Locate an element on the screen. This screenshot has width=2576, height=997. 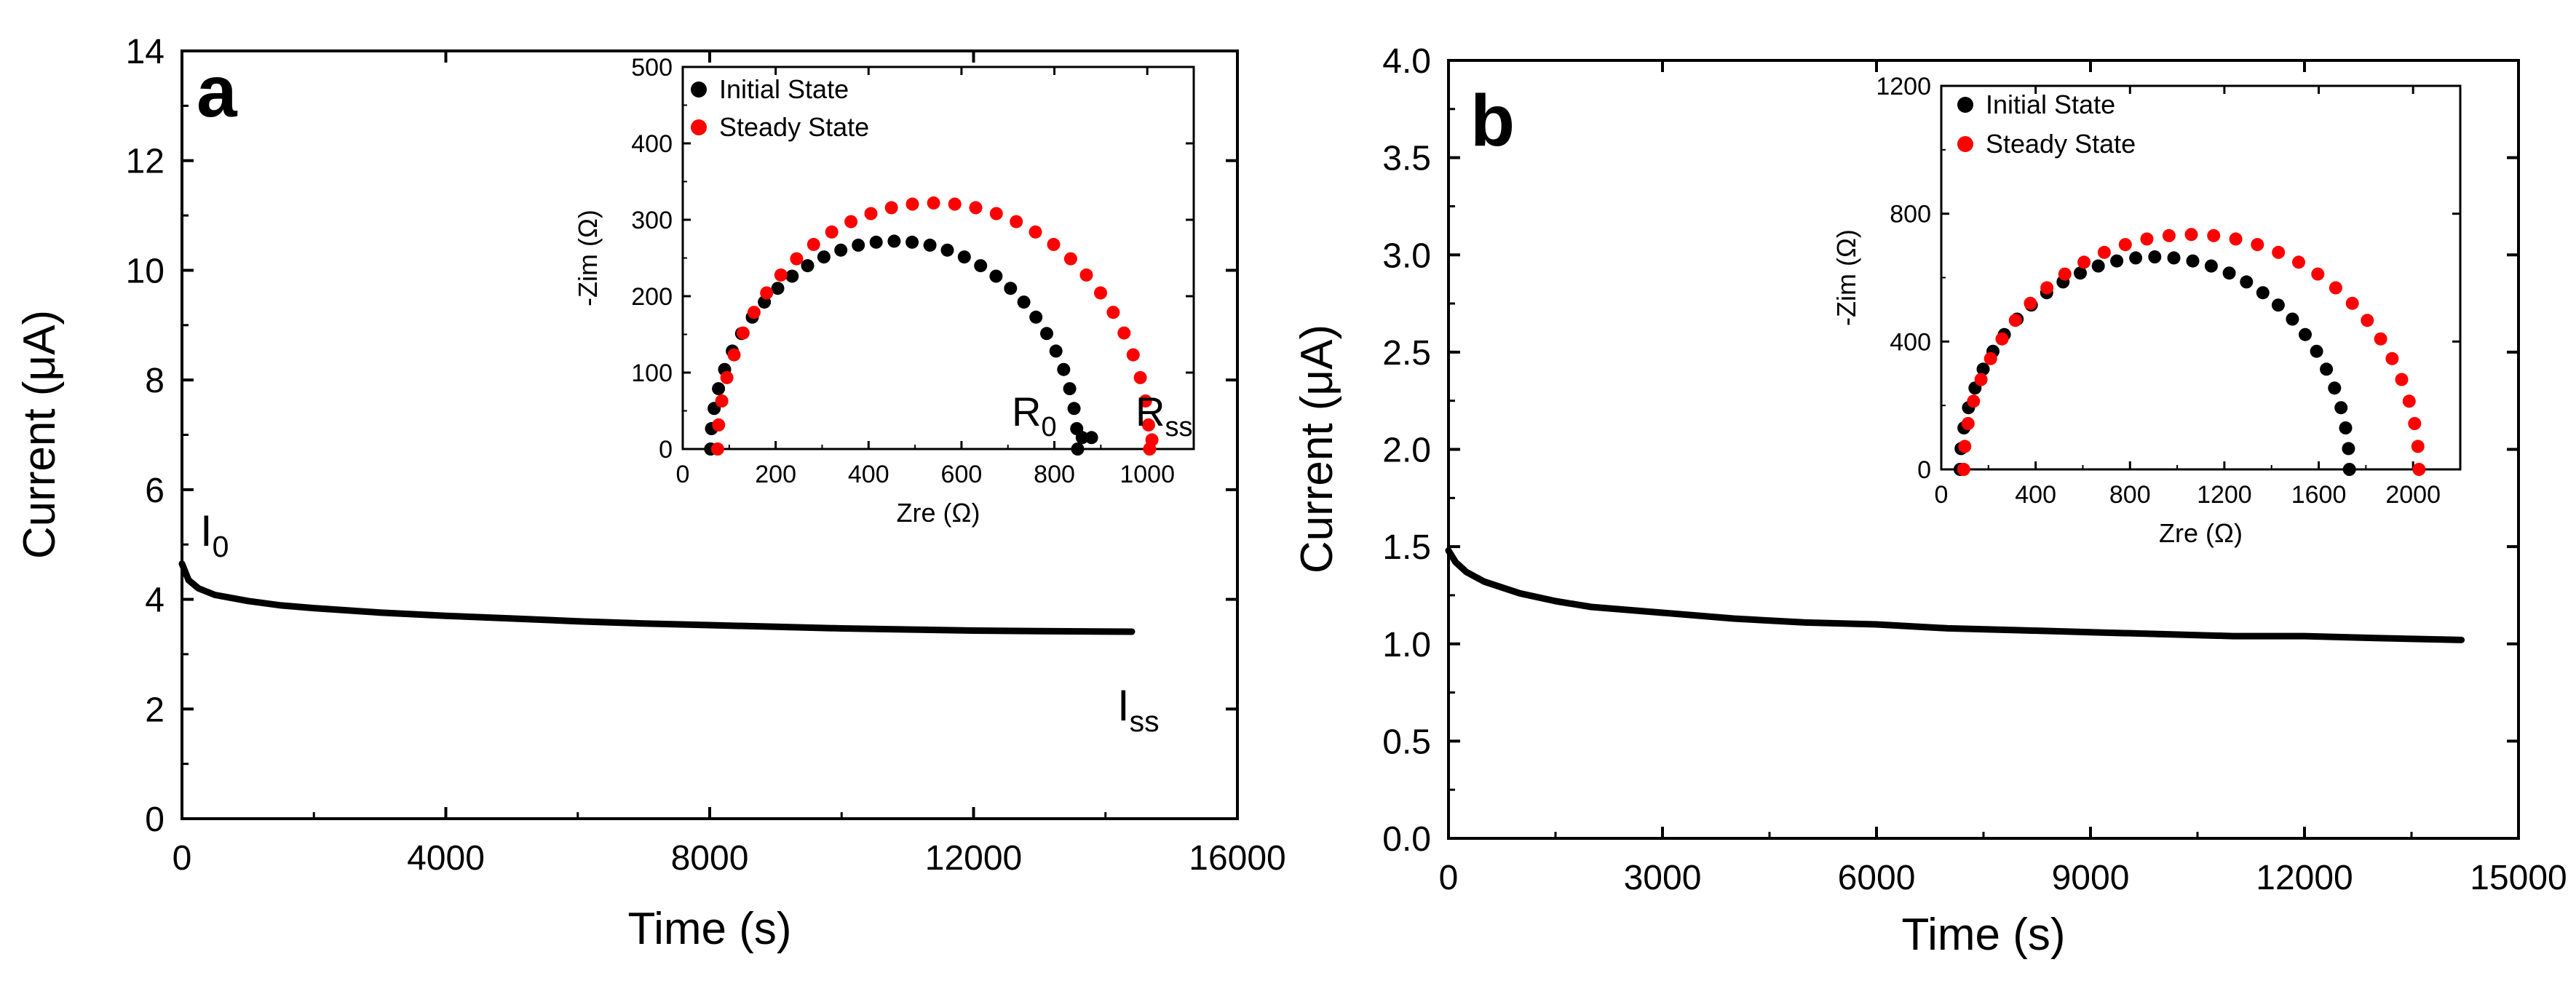
y-tick-label: 8 is located at coordinates (155, 381).